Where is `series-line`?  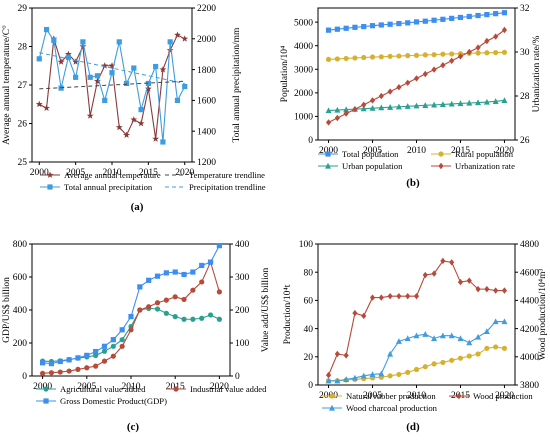 series-line is located at coordinates (131, 305).